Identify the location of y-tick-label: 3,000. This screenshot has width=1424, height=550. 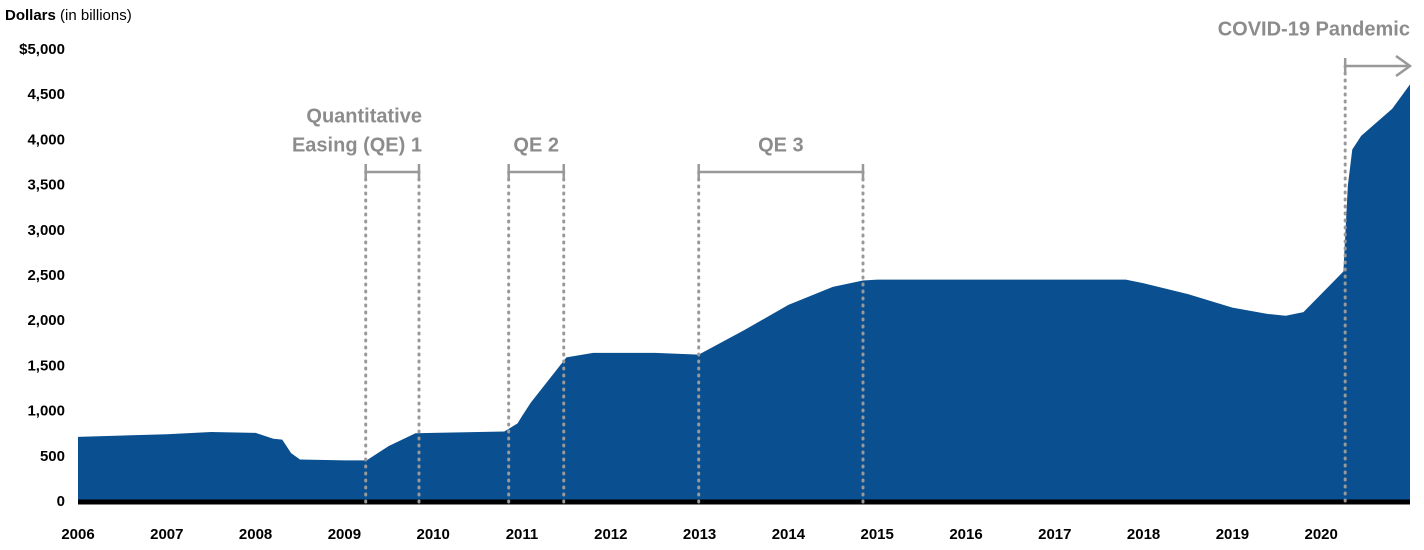
(46, 230).